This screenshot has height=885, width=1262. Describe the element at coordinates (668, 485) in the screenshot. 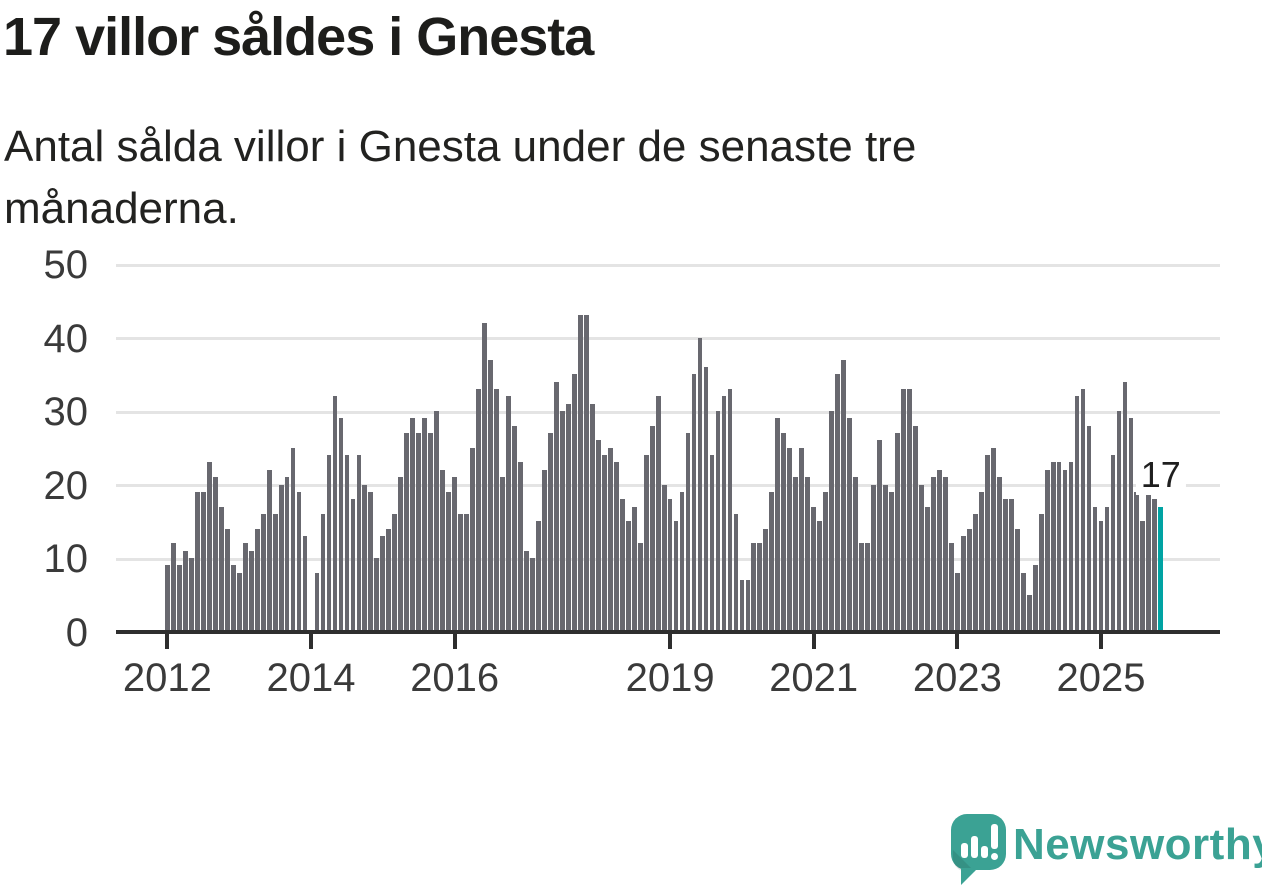

I see `gridline-y20` at that location.